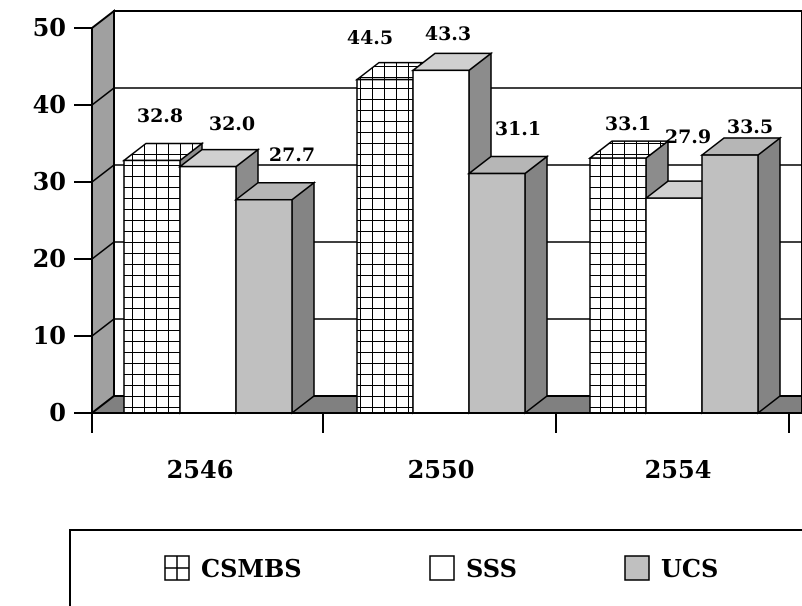 Image resolution: width=802 pixels, height=606 pixels. What do you see at coordinates (103, 212) in the screenshot?
I see `left-wall` at bounding box center [103, 212].